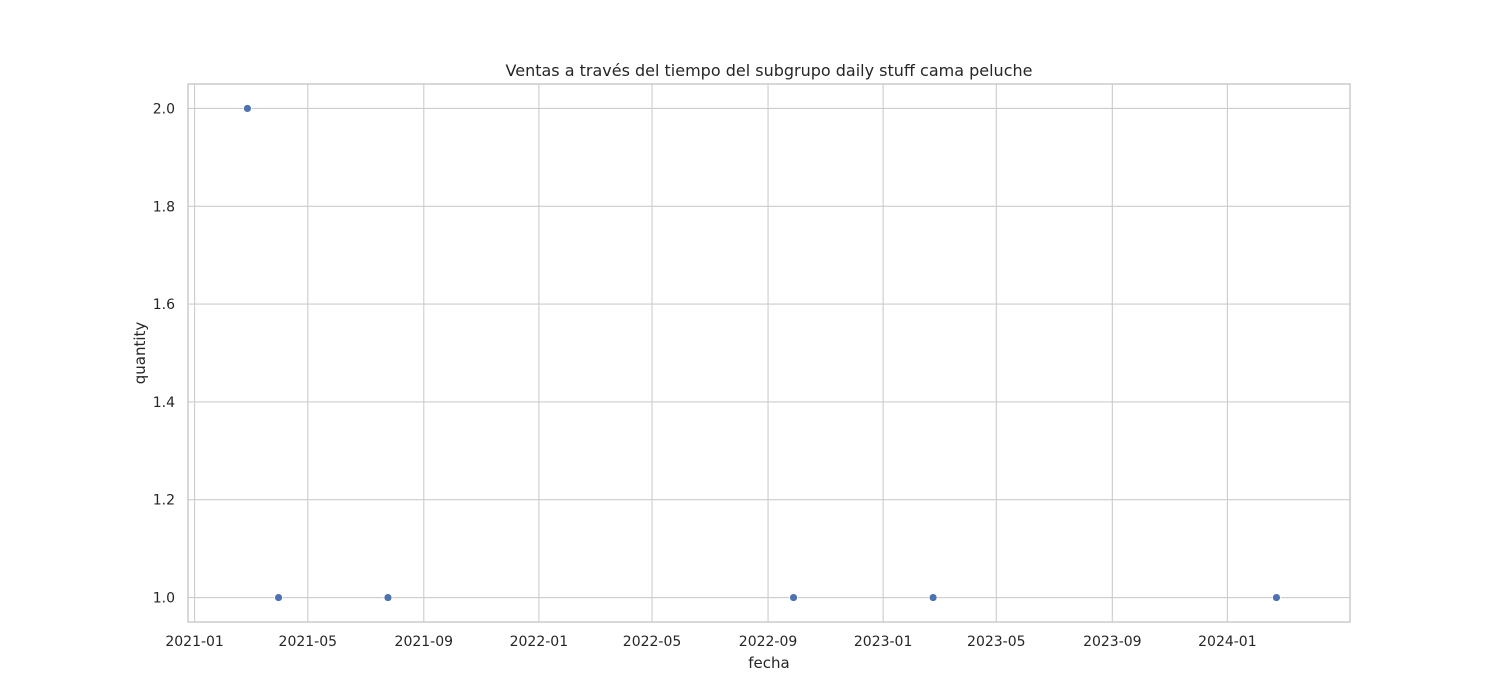 The image size is (1500, 700). Describe the element at coordinates (883, 642) in the screenshot. I see `x-tick-label: 2023-01` at that location.